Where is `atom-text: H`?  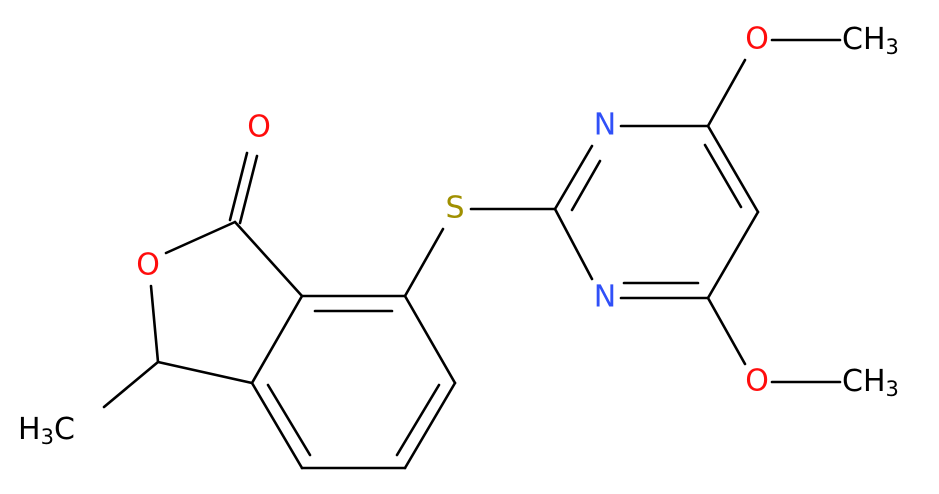
atom-text: H is located at coordinates (29, 429).